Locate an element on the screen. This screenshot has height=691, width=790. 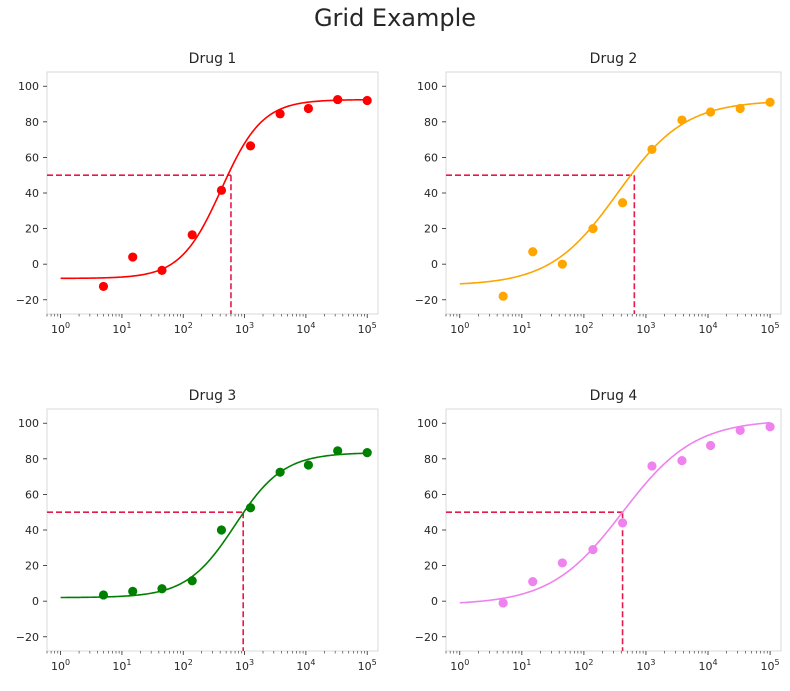
axes-title: Drug 2 is located at coordinates (614, 59).